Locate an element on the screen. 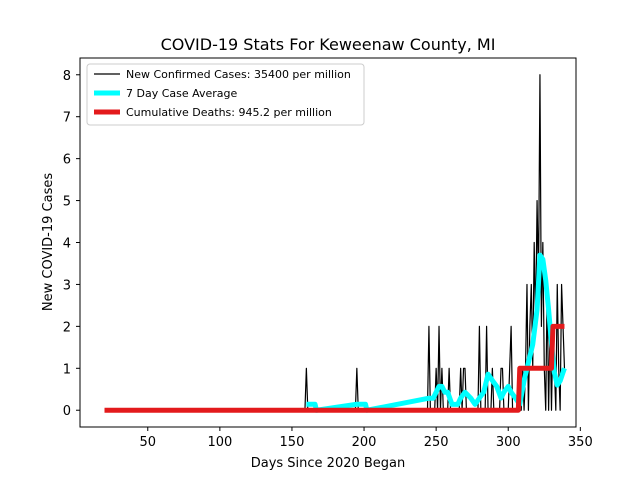 The image size is (640, 480). x-axis-label: Days Since 2020 Began is located at coordinates (328, 463).